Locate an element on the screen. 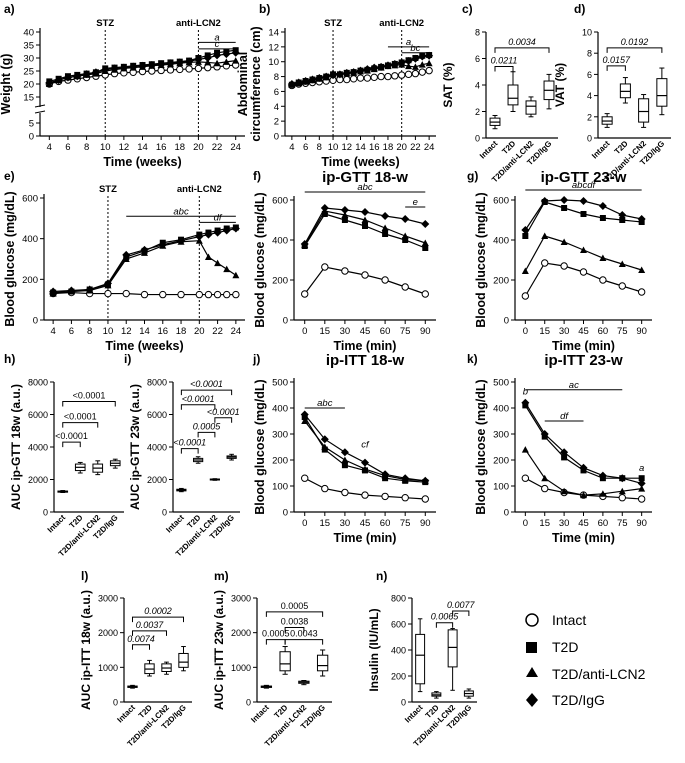  category-label: Intact is located at coordinates (489, 150).